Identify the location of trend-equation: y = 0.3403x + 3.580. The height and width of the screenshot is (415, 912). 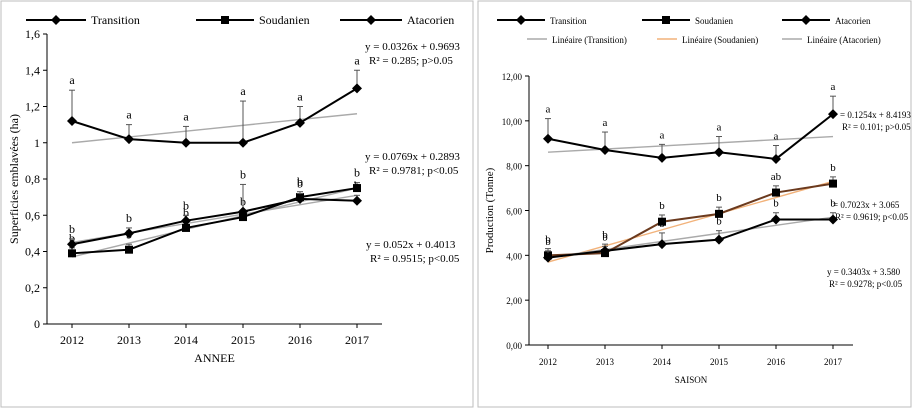
(864, 272).